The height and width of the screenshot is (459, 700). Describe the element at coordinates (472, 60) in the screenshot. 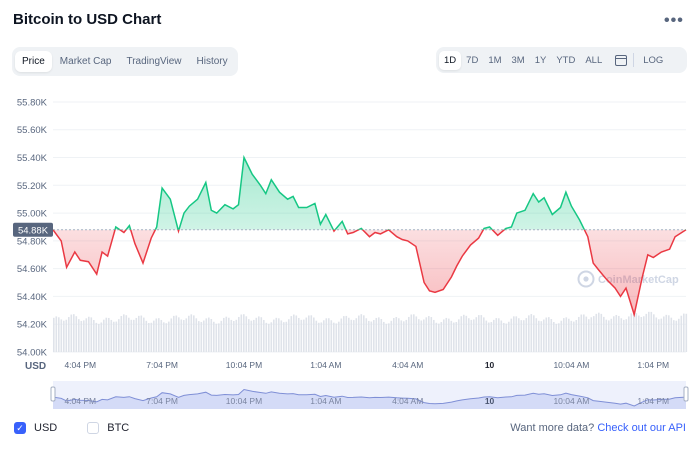

I see `range-7d: 7D` at that location.